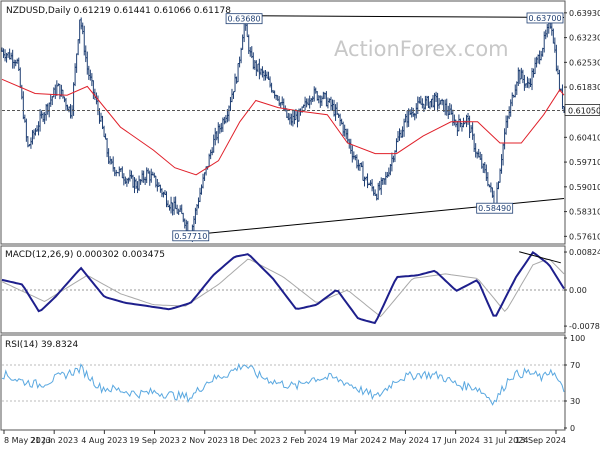 The image size is (600, 454). Describe the element at coordinates (584, 187) in the screenshot. I see `price-y-tick-label: 0.59010` at that location.